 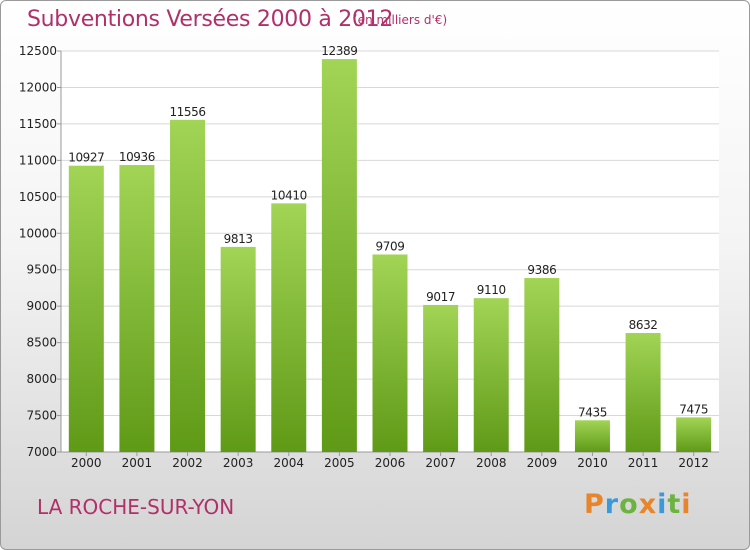 I want to click on x-tick-label: 2001, so click(x=137, y=463).